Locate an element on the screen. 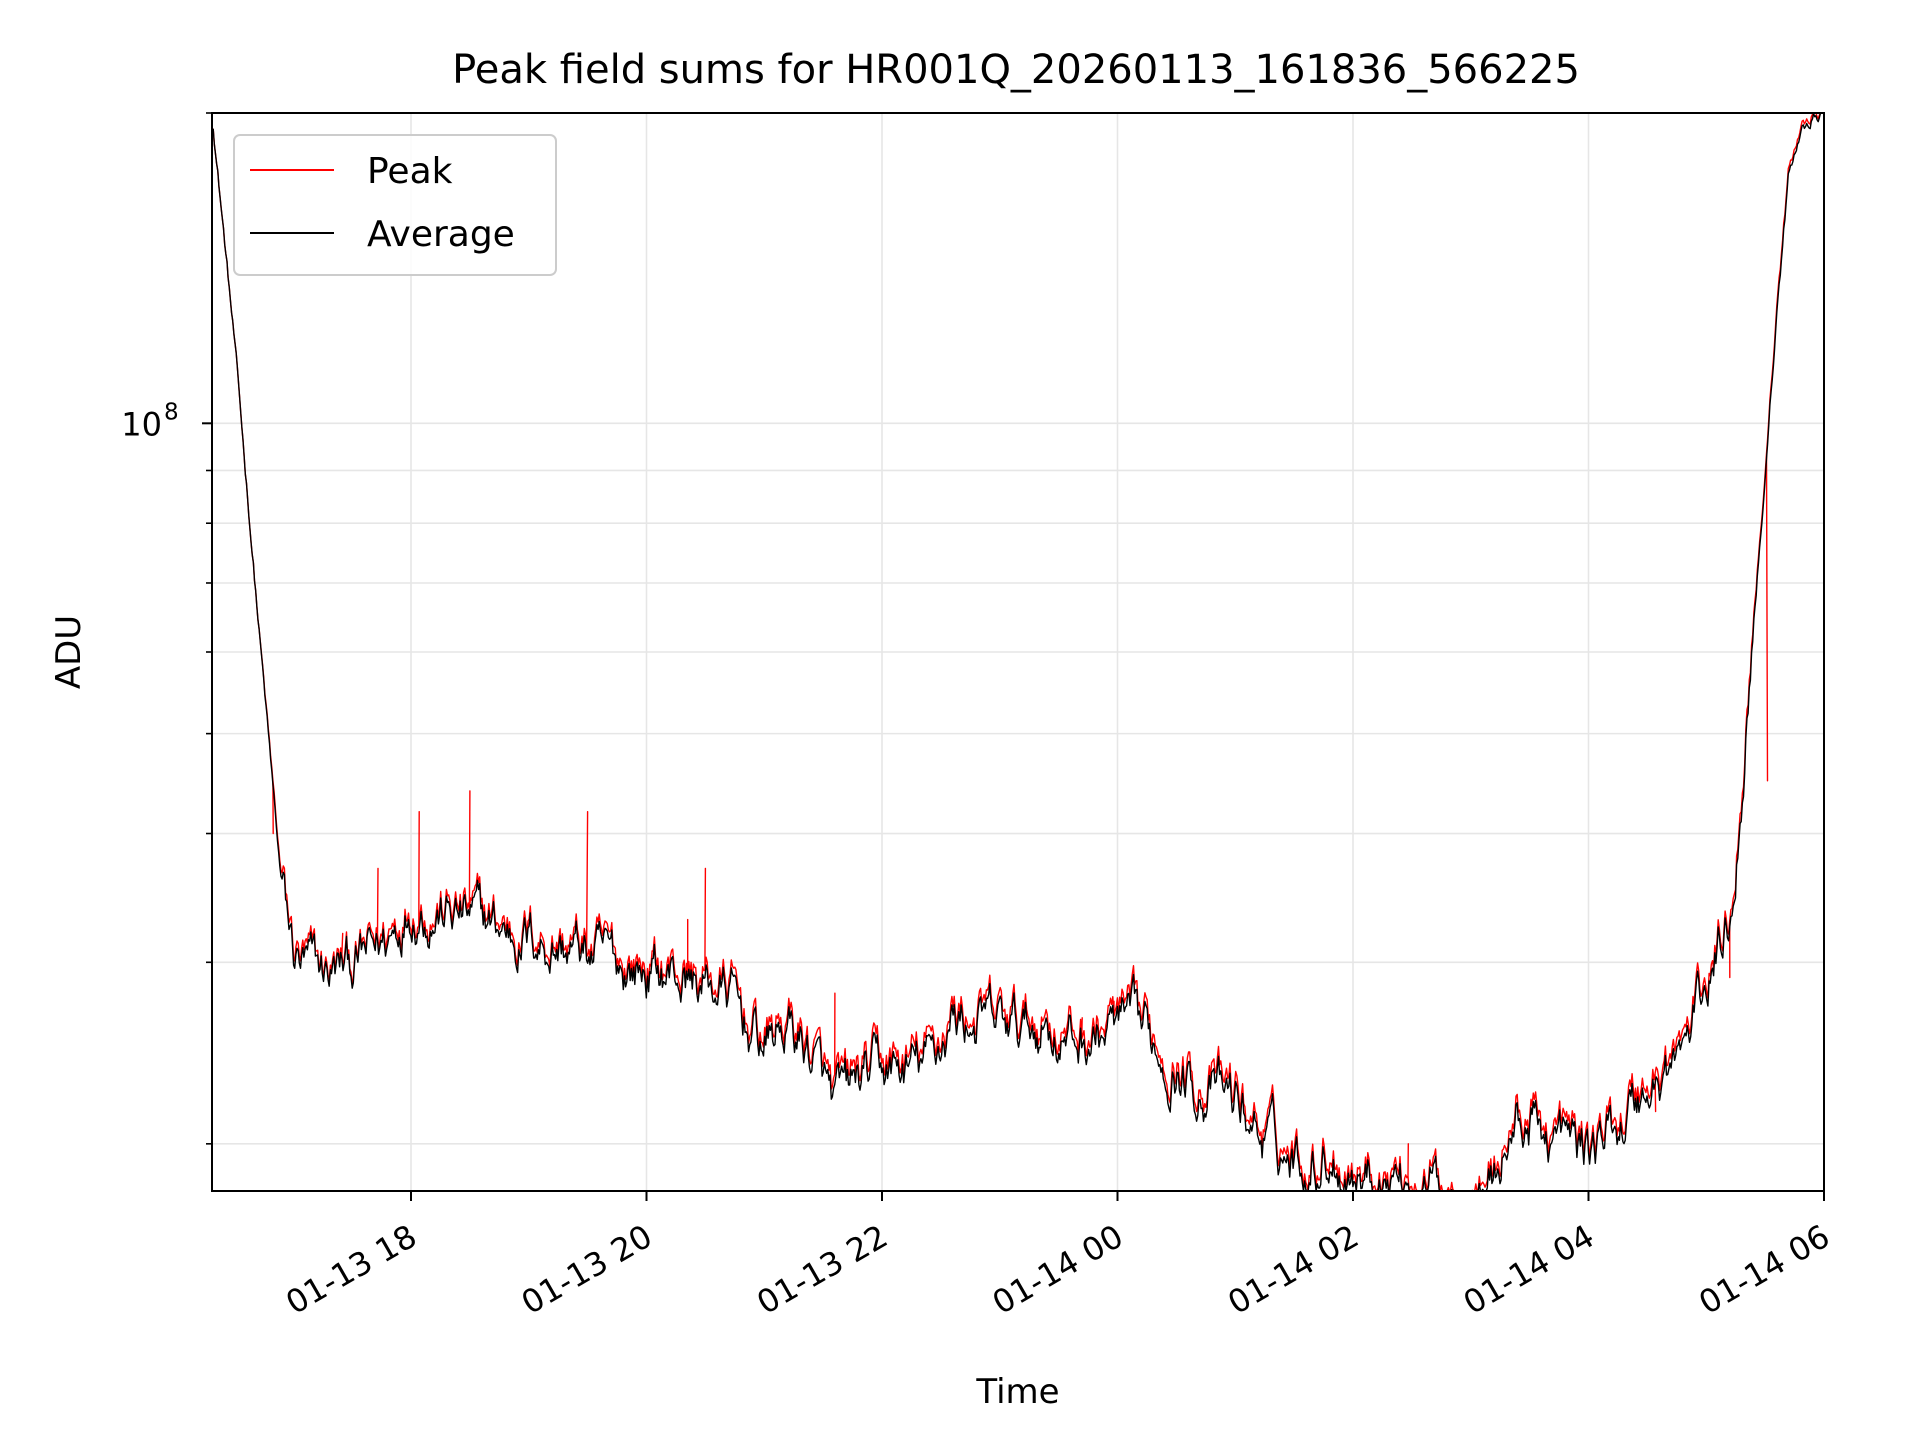 Image resolution: width=1920 pixels, height=1440 pixels. y-axis-label: ADU is located at coordinates (69, 652).